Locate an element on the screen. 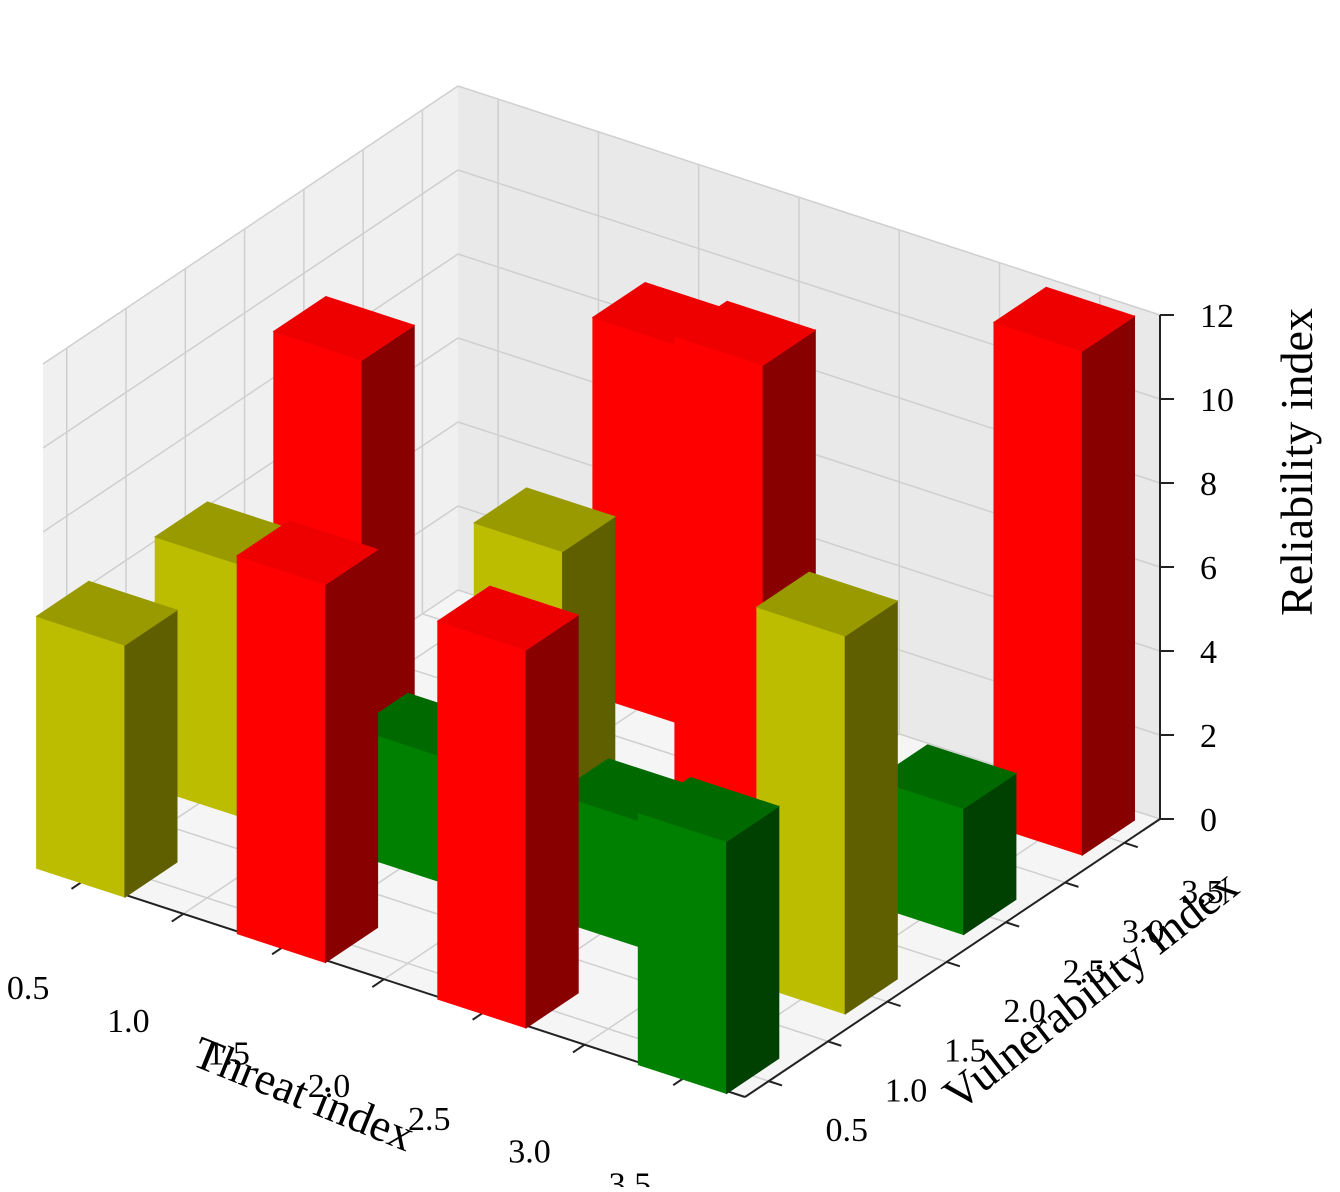 This screenshot has width=1340, height=1192. x-axis-label: Threat index is located at coordinates (304, 1093).